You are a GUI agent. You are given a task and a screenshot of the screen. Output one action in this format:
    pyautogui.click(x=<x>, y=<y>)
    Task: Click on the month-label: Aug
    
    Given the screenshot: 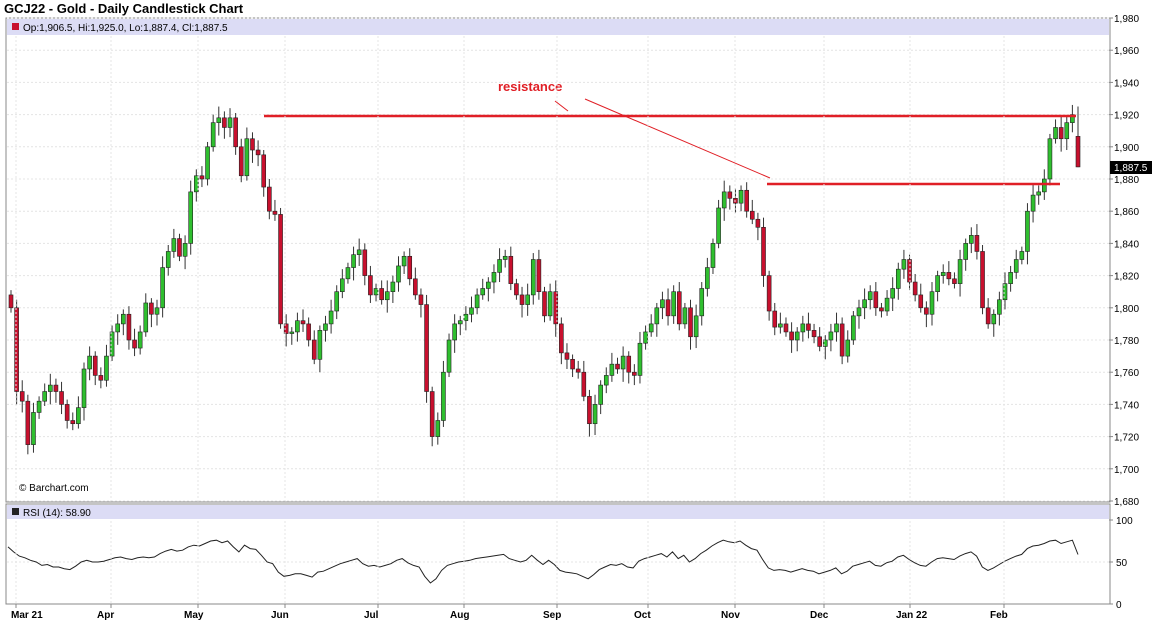 What is the action you would take?
    pyautogui.click(x=459, y=615)
    